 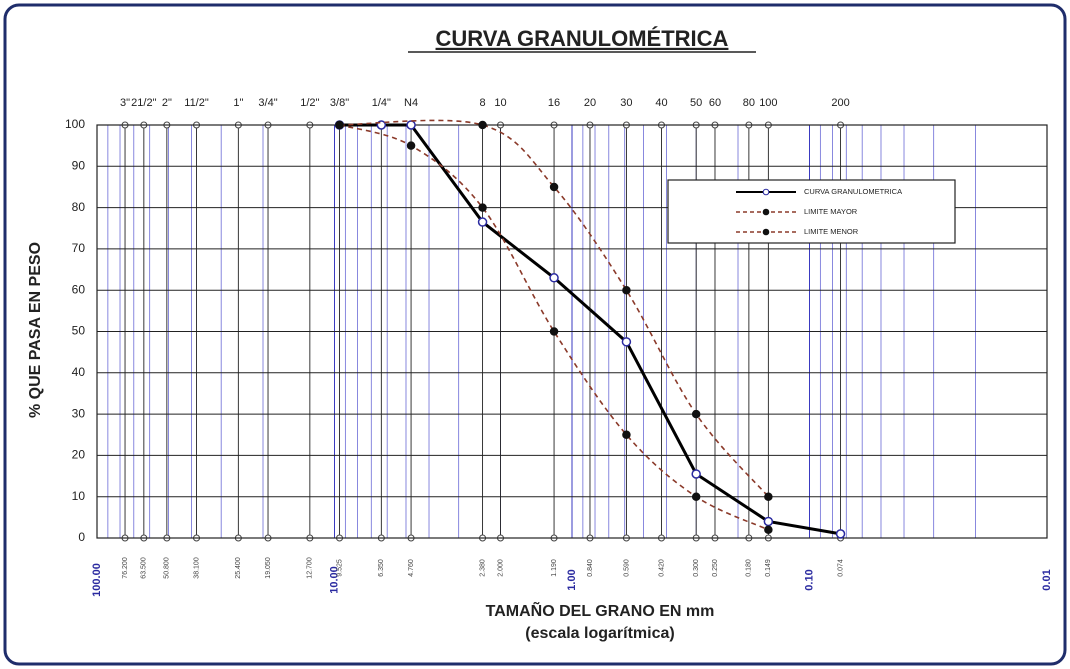 What do you see at coordinates (79, 207) in the screenshot?
I see `y-tick-label: 80` at bounding box center [79, 207].